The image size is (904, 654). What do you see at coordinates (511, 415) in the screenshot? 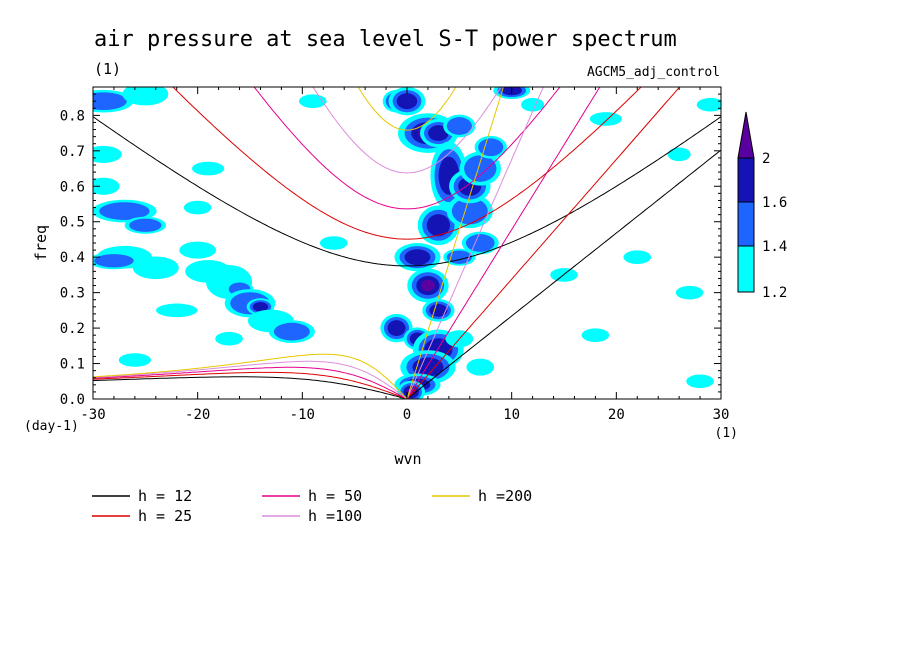
I see `x-tick-label: 10` at bounding box center [511, 415].